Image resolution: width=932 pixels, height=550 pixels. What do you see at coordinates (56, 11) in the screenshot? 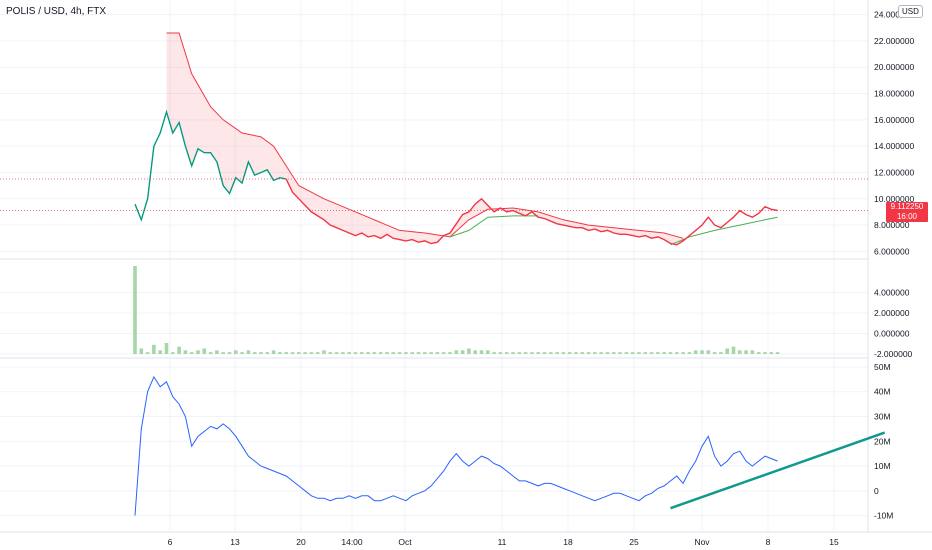
I see `chart-title: POLIS / USD, 4h, FTX` at bounding box center [56, 11].